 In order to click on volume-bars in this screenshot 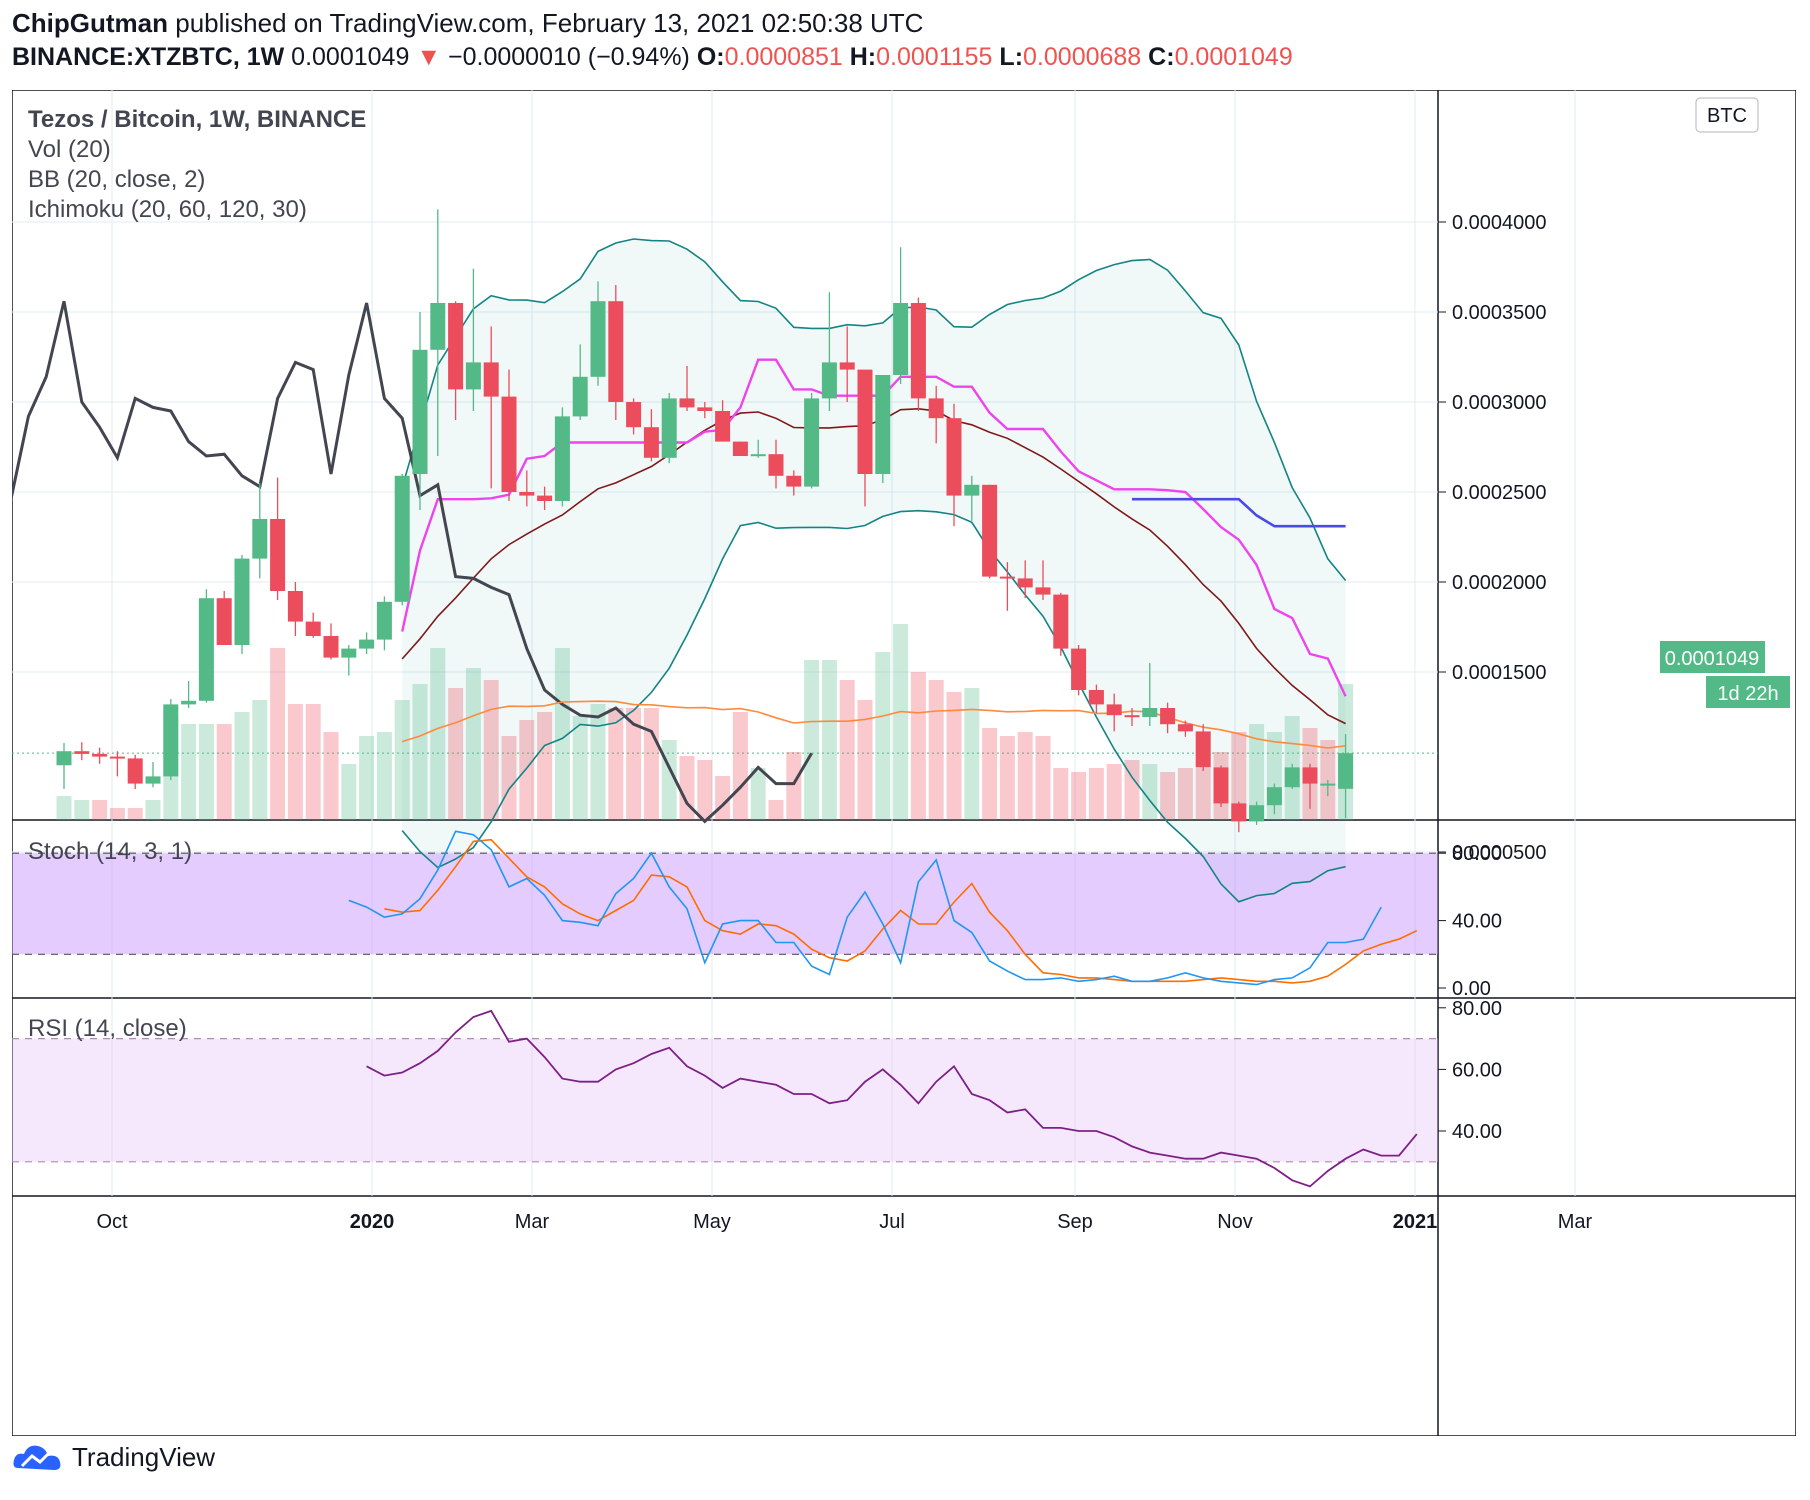, I will do `click(705, 722)`.